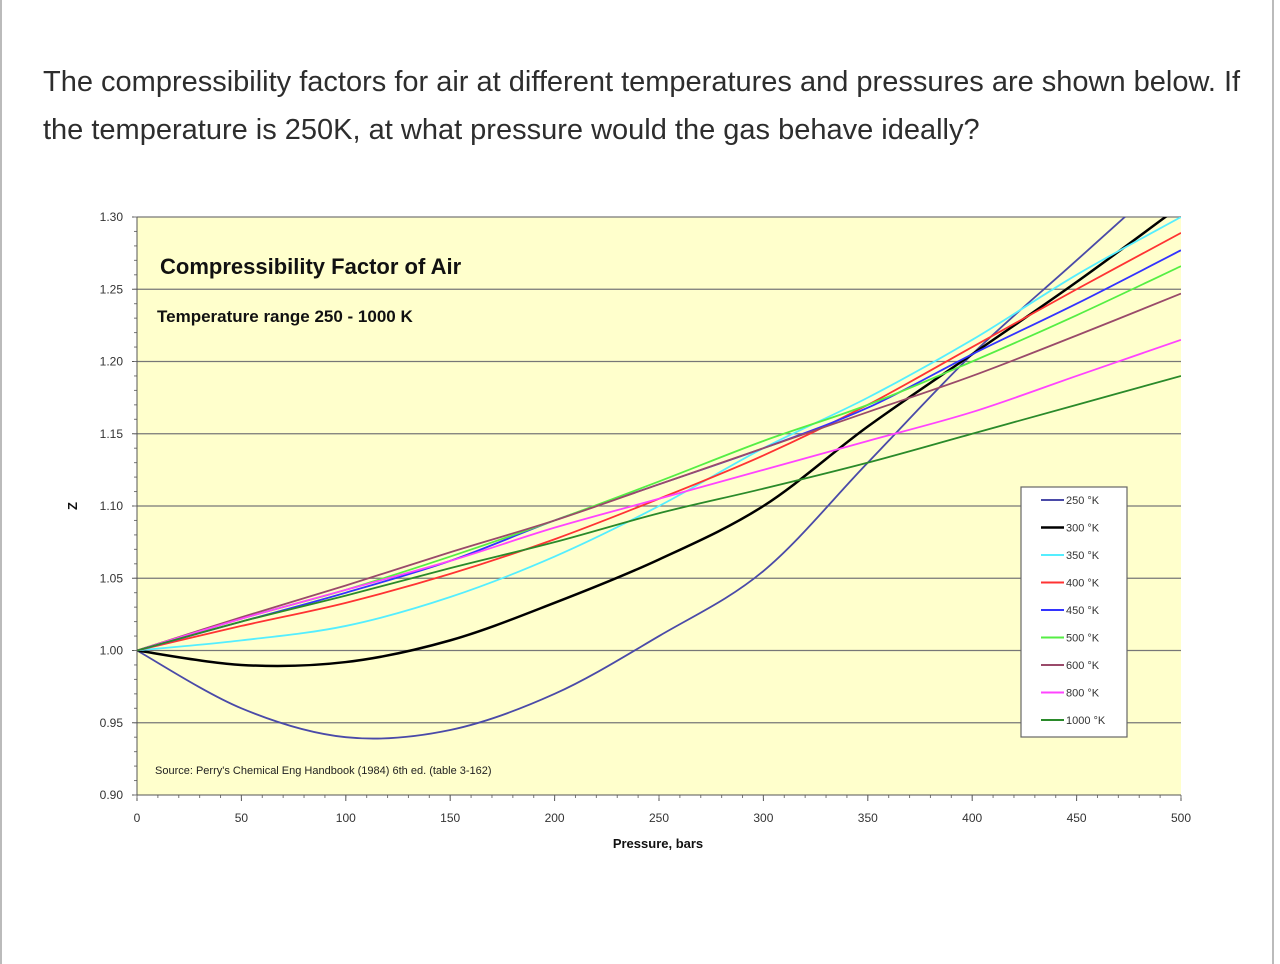 Image resolution: width=1280 pixels, height=964 pixels. What do you see at coordinates (868, 818) in the screenshot?
I see `x-tick-label: 350` at bounding box center [868, 818].